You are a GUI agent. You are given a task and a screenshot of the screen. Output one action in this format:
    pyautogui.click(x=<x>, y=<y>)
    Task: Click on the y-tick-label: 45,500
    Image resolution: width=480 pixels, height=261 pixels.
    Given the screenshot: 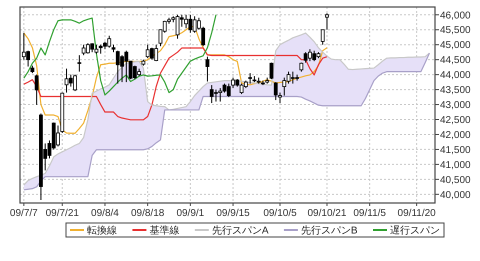 What is the action you would take?
    pyautogui.click(x=456, y=30)
    